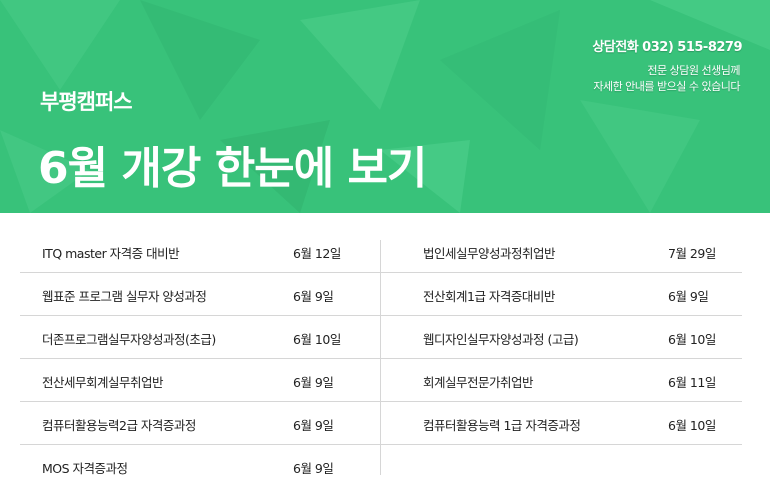  I want to click on course-row: 웹디자인실무자양성과정 (고급) 6월 10일, so click(561, 337).